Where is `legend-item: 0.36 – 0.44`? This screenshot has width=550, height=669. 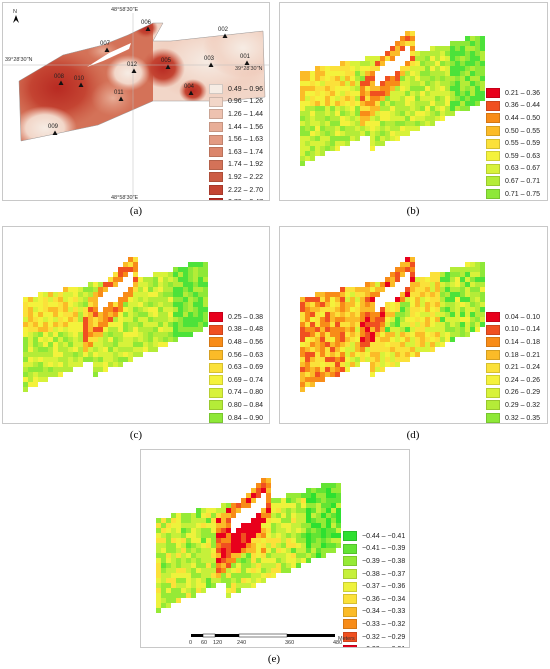 legend-item: 0.36 – 0.44 is located at coordinates (513, 106).